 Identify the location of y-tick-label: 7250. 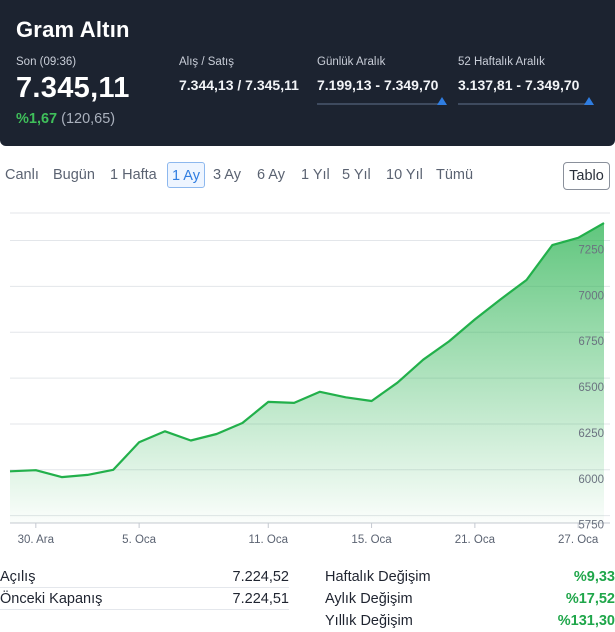
(591, 251).